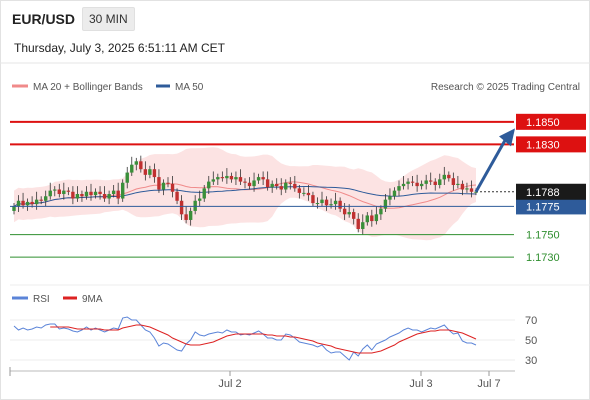  What do you see at coordinates (57, 299) in the screenshot?
I see `rsi-legend: RSI 9MA` at bounding box center [57, 299].